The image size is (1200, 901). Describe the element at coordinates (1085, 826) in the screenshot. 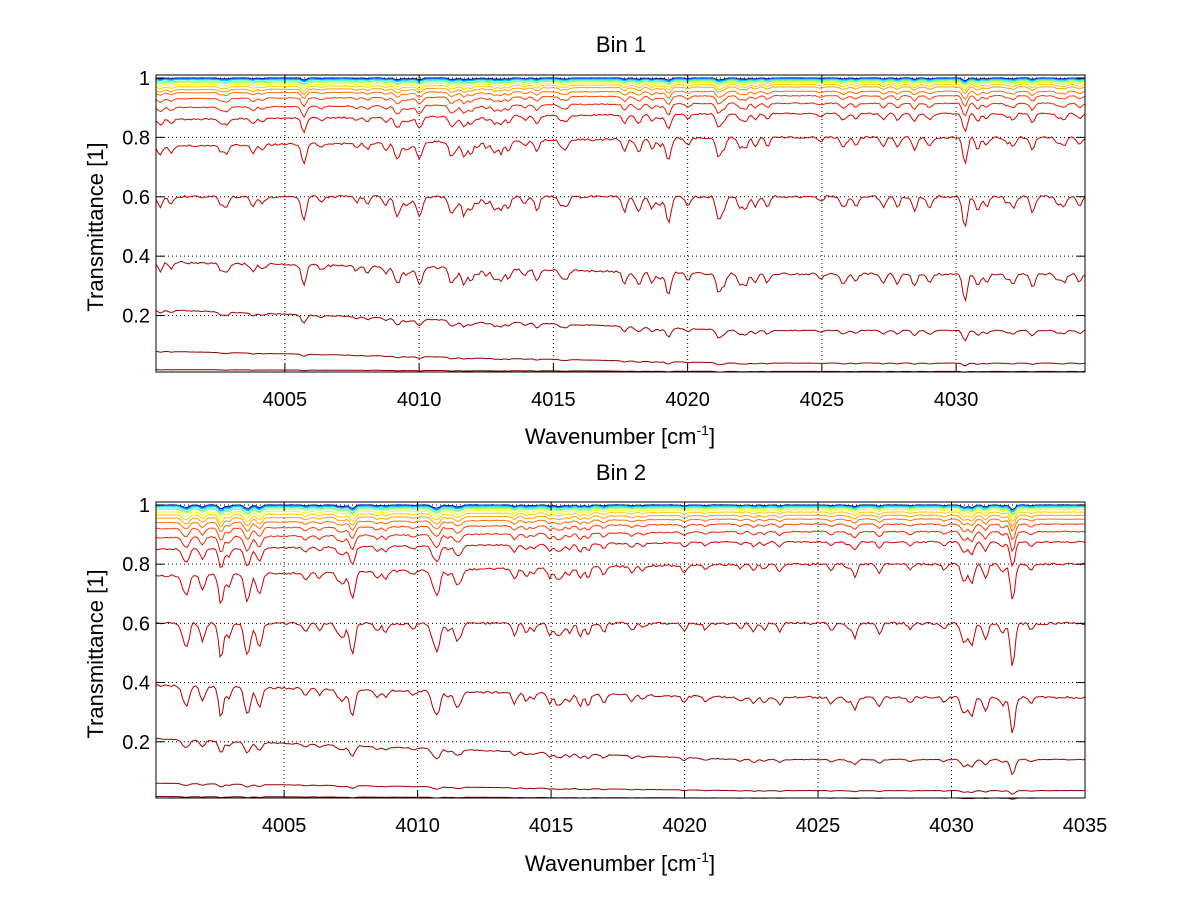

I see `x-tick-label: 4035` at that location.